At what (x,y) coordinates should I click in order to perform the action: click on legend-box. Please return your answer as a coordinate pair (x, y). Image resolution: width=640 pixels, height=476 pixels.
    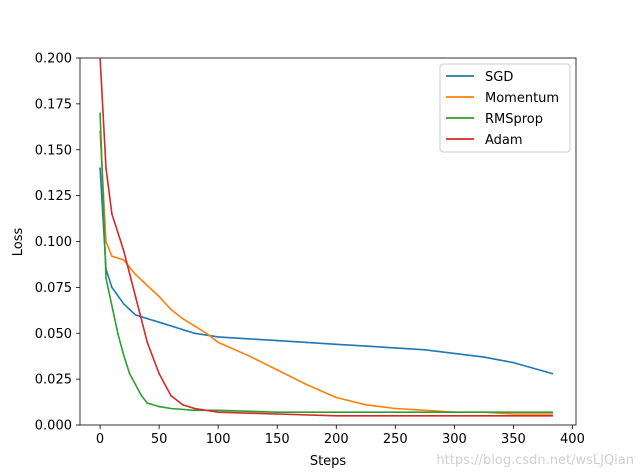
    Looking at the image, I should click on (505, 108).